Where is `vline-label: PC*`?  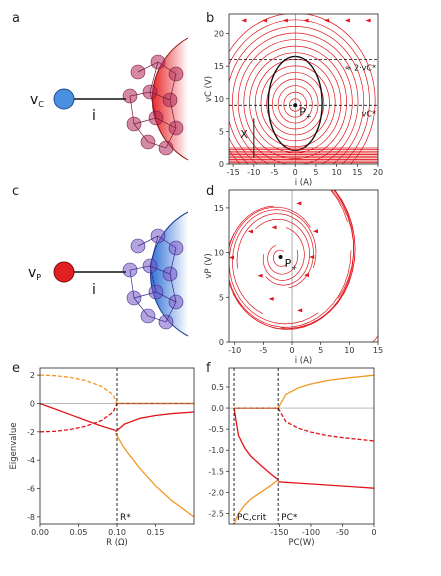
vline-label: PC* is located at coordinates (289, 518).